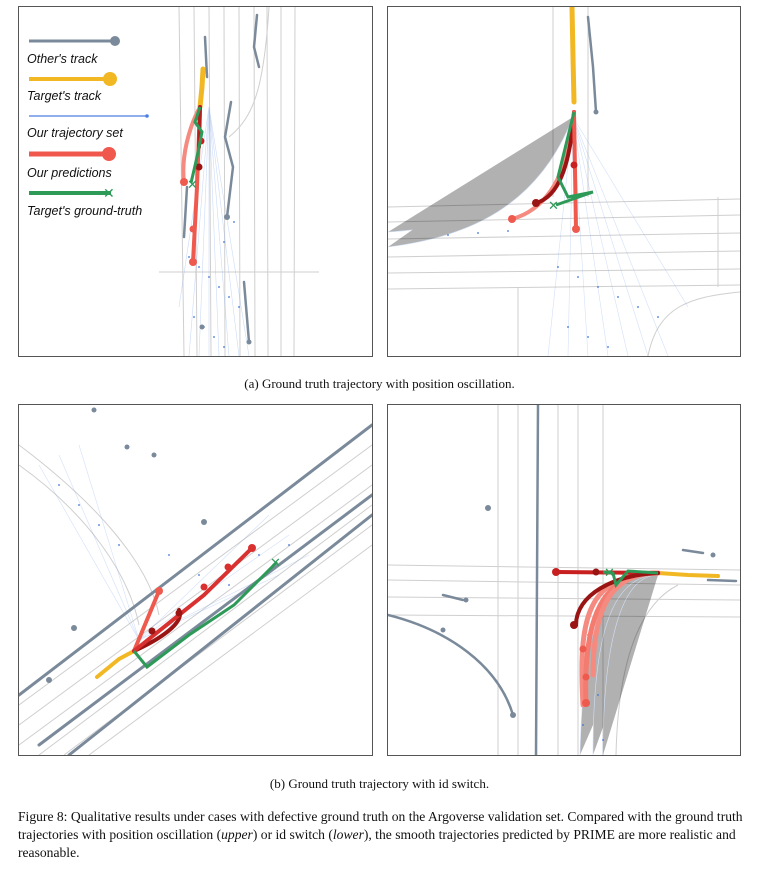 This screenshot has height=873, width=759. I want to click on figure-caption-upper: upper, so click(237, 834).